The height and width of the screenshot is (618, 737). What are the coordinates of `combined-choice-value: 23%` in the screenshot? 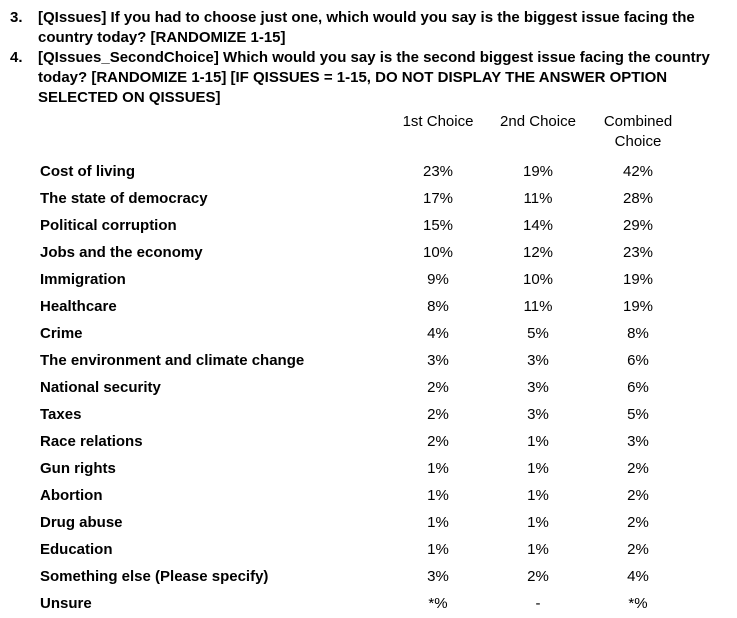 It's located at (638, 252).